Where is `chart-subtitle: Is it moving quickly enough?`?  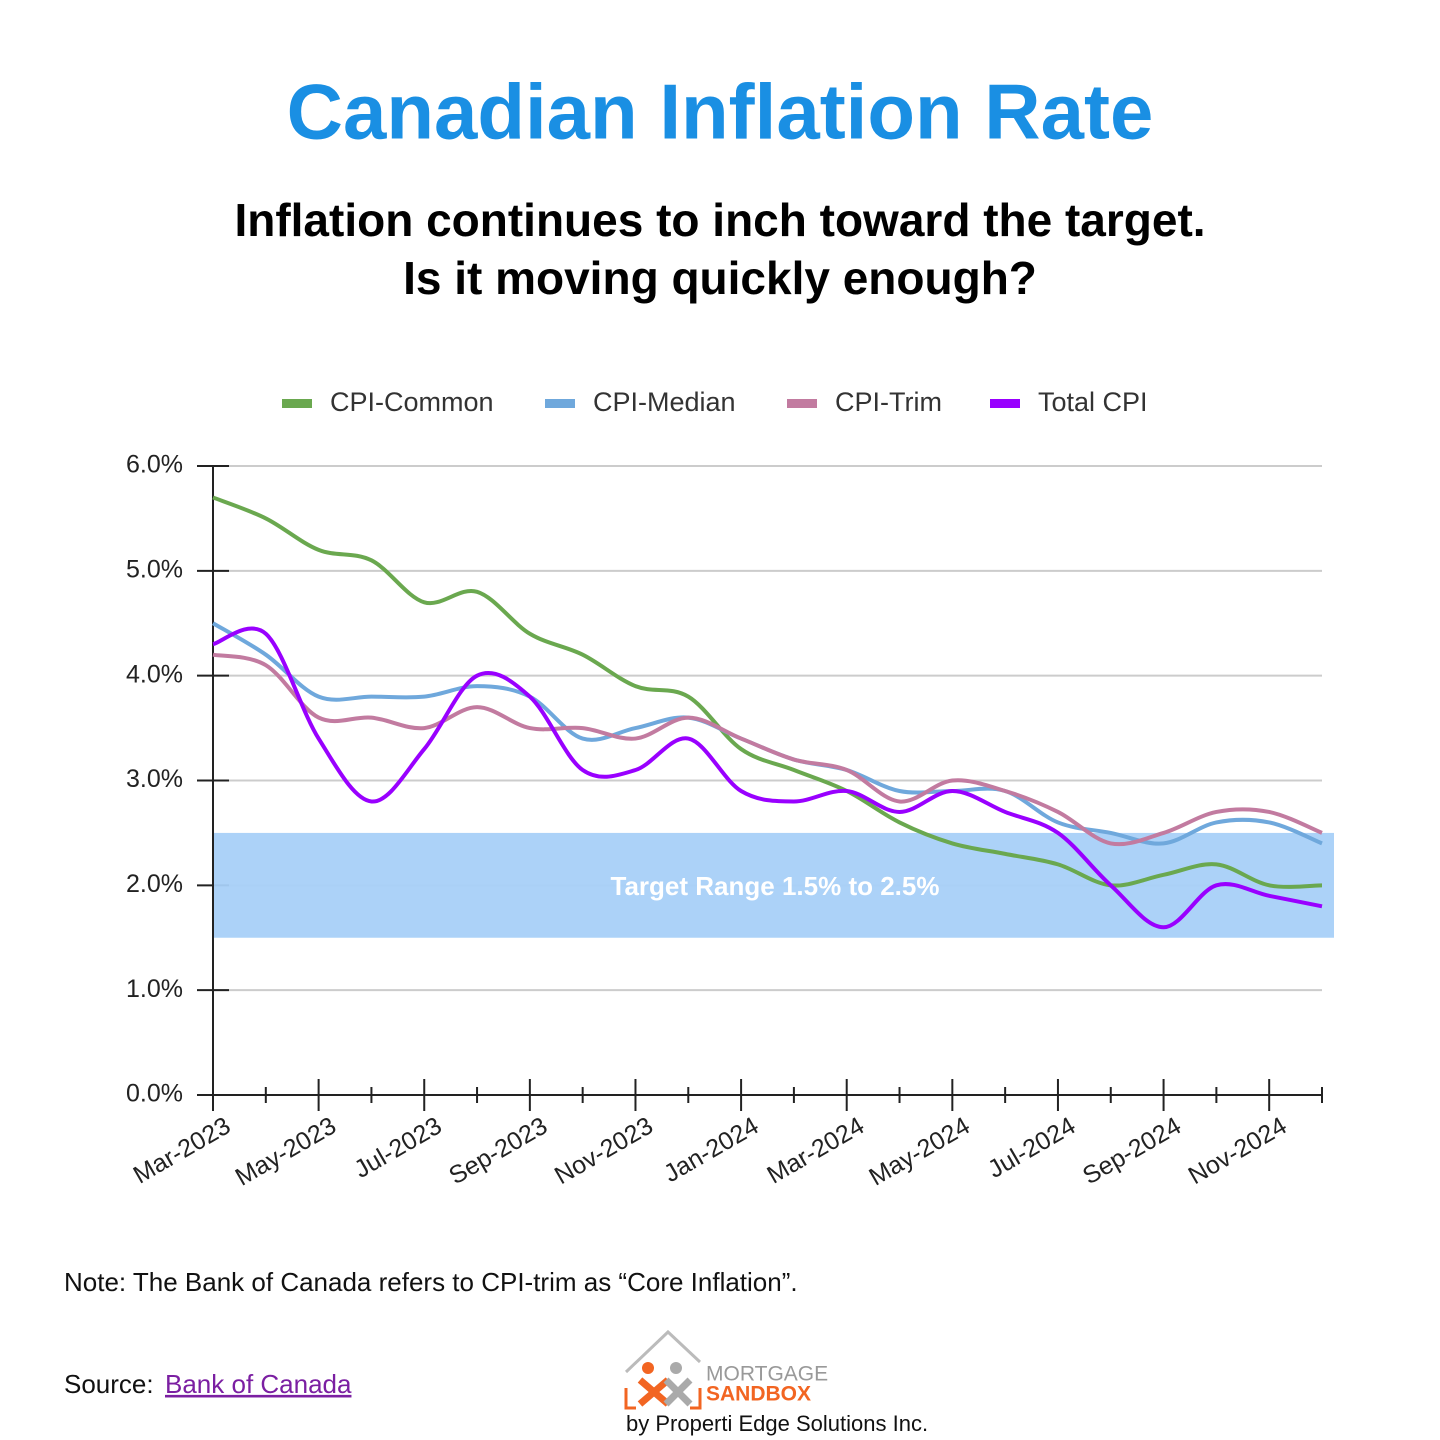
chart-subtitle: Is it moving quickly enough? is located at coordinates (720, 278).